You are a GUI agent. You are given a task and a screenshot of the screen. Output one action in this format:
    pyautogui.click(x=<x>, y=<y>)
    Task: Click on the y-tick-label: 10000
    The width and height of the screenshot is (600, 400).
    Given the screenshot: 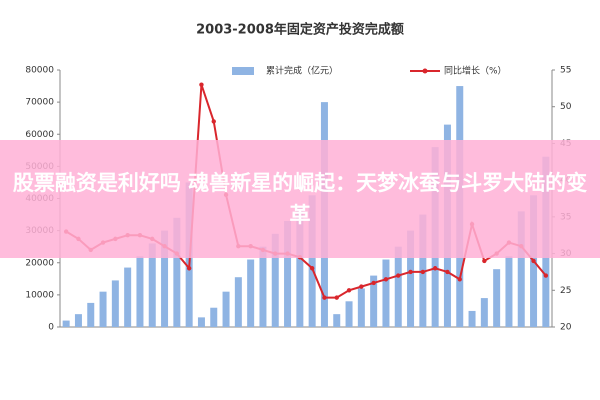 What is the action you would take?
    pyautogui.click(x=39, y=295)
    